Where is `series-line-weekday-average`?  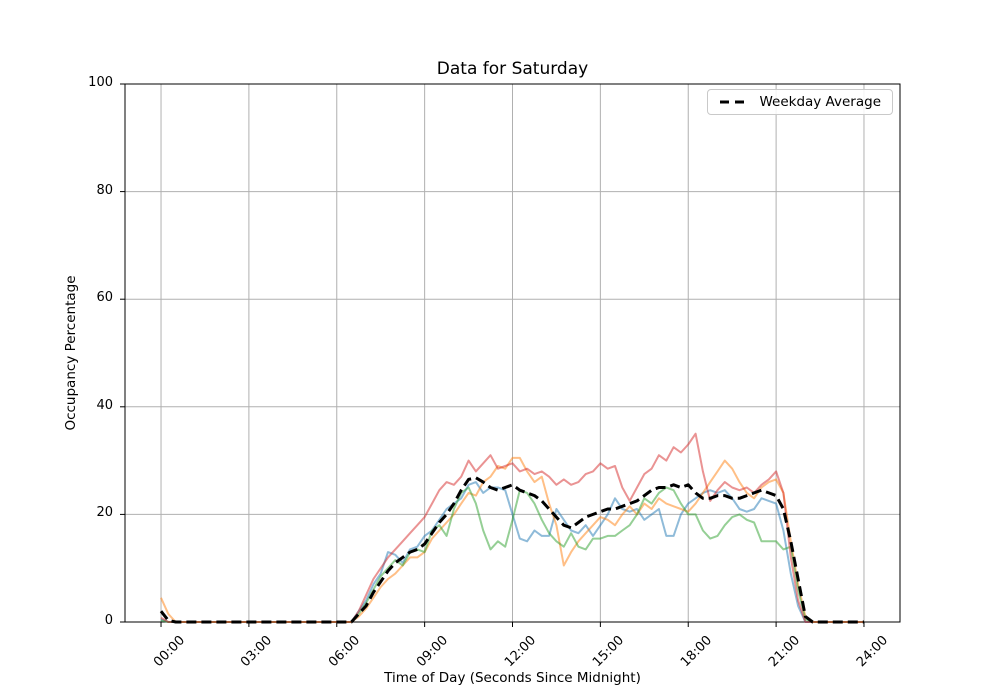 series-line-weekday-average is located at coordinates (511, 550).